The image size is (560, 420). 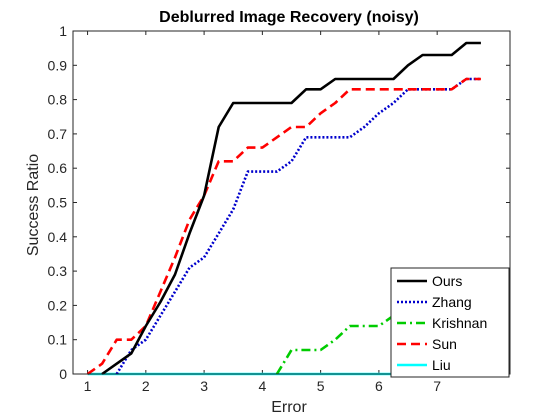 I want to click on x-tick-label: 1, so click(x=88, y=386).